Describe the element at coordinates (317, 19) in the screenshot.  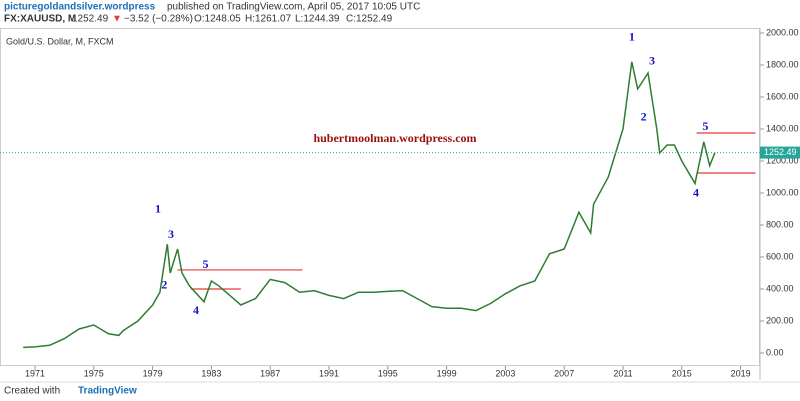
I see `low: L:1244.39` at that location.